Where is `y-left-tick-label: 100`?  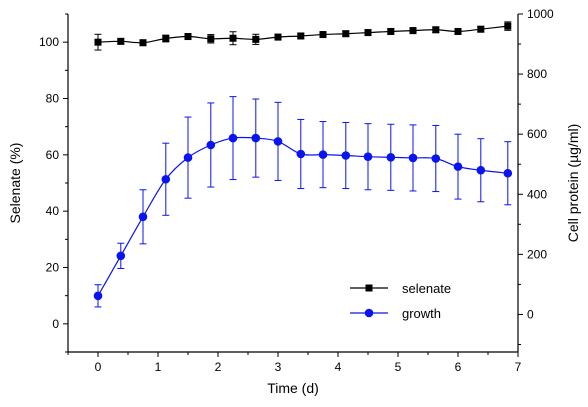
y-left-tick-label: 100 is located at coordinates (49, 42).